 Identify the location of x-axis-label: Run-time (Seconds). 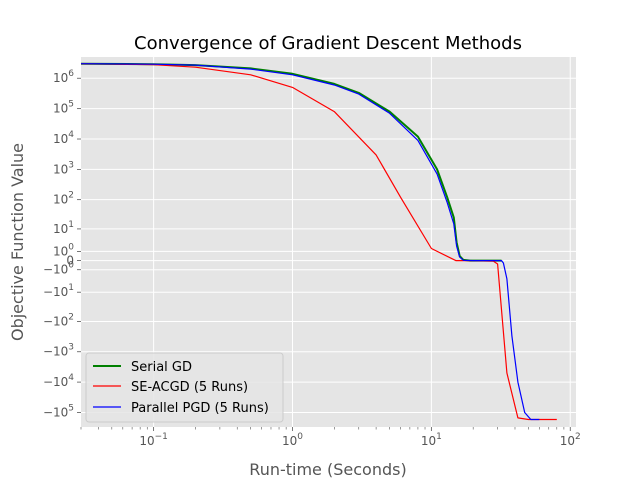
(327, 469).